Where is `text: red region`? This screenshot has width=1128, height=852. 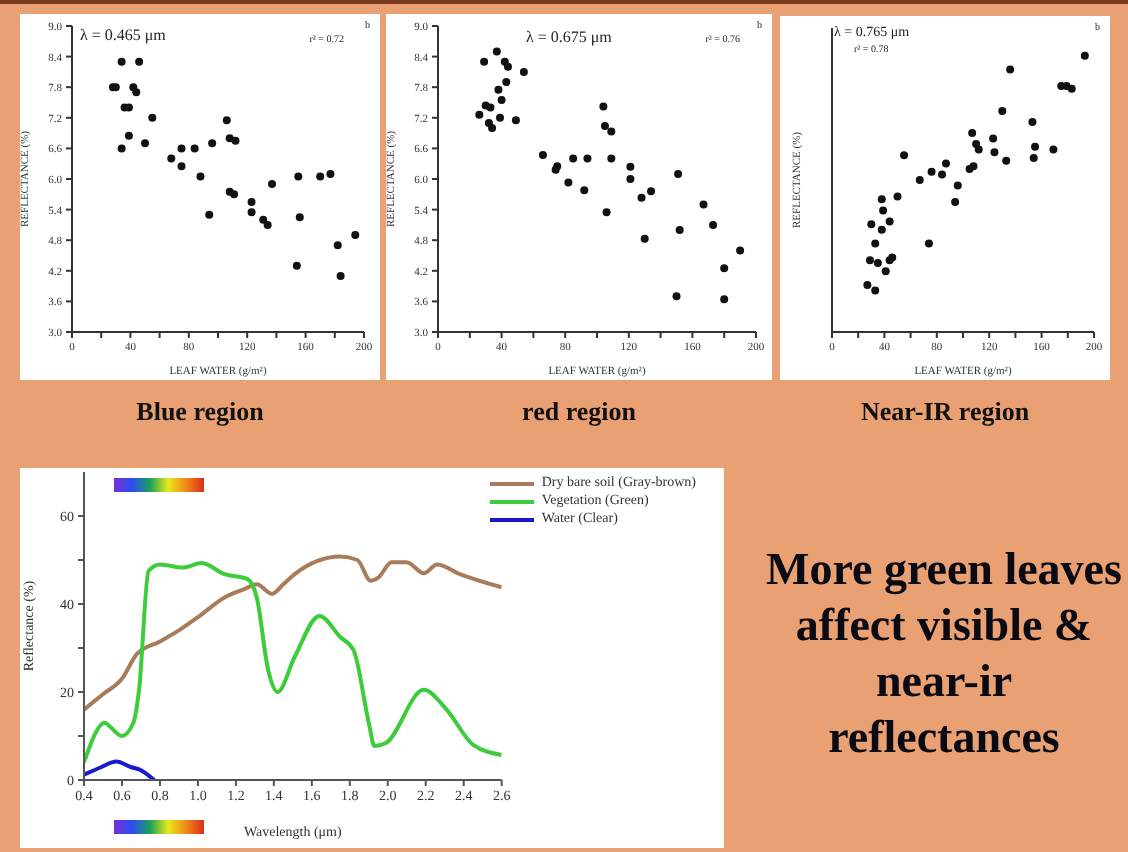
text: red region is located at coordinates (579, 412).